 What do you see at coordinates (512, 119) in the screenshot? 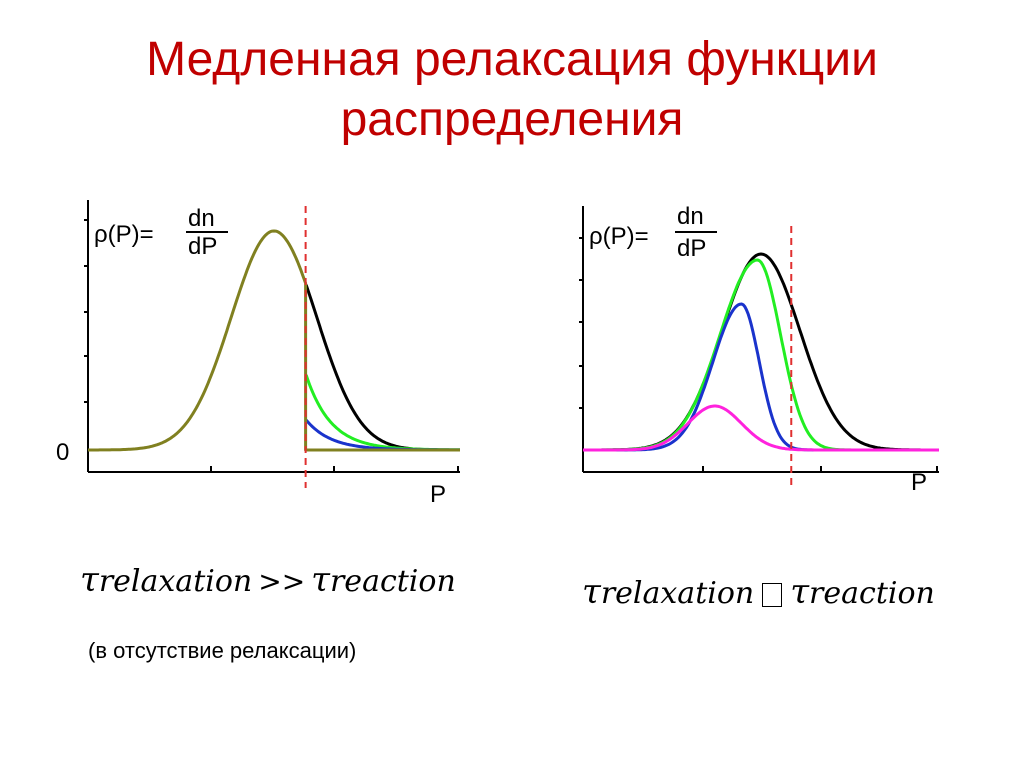
I see `title-line-2: распределения` at bounding box center [512, 119].